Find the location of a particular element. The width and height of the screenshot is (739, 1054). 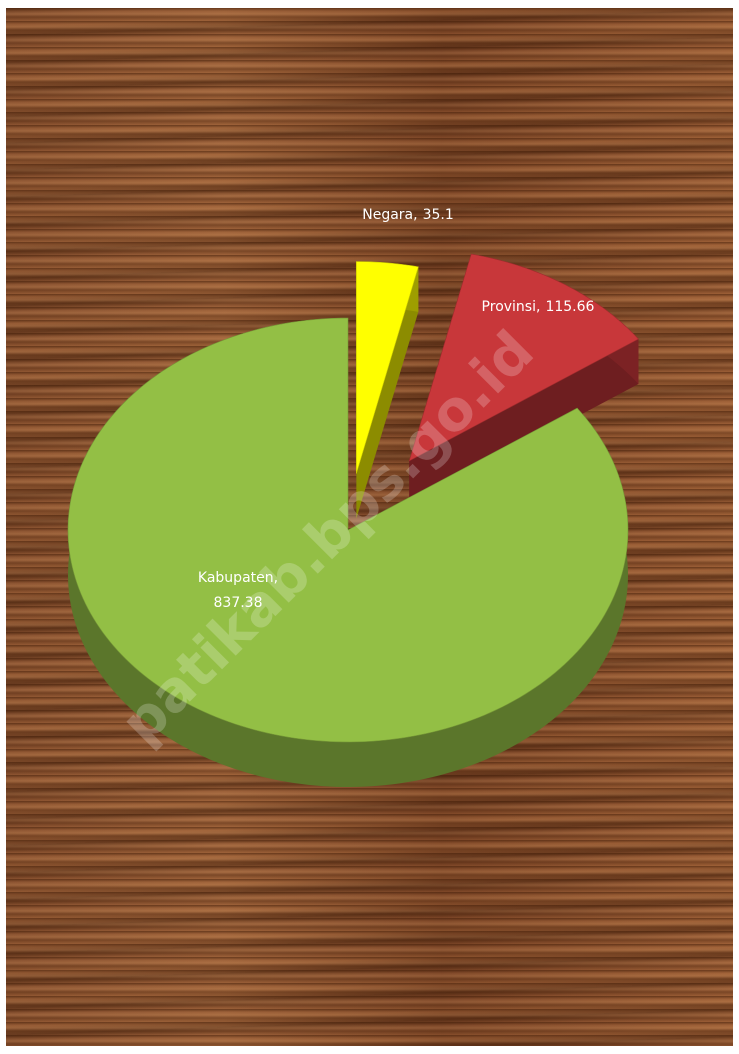

label-value: 115.66 is located at coordinates (569, 307).